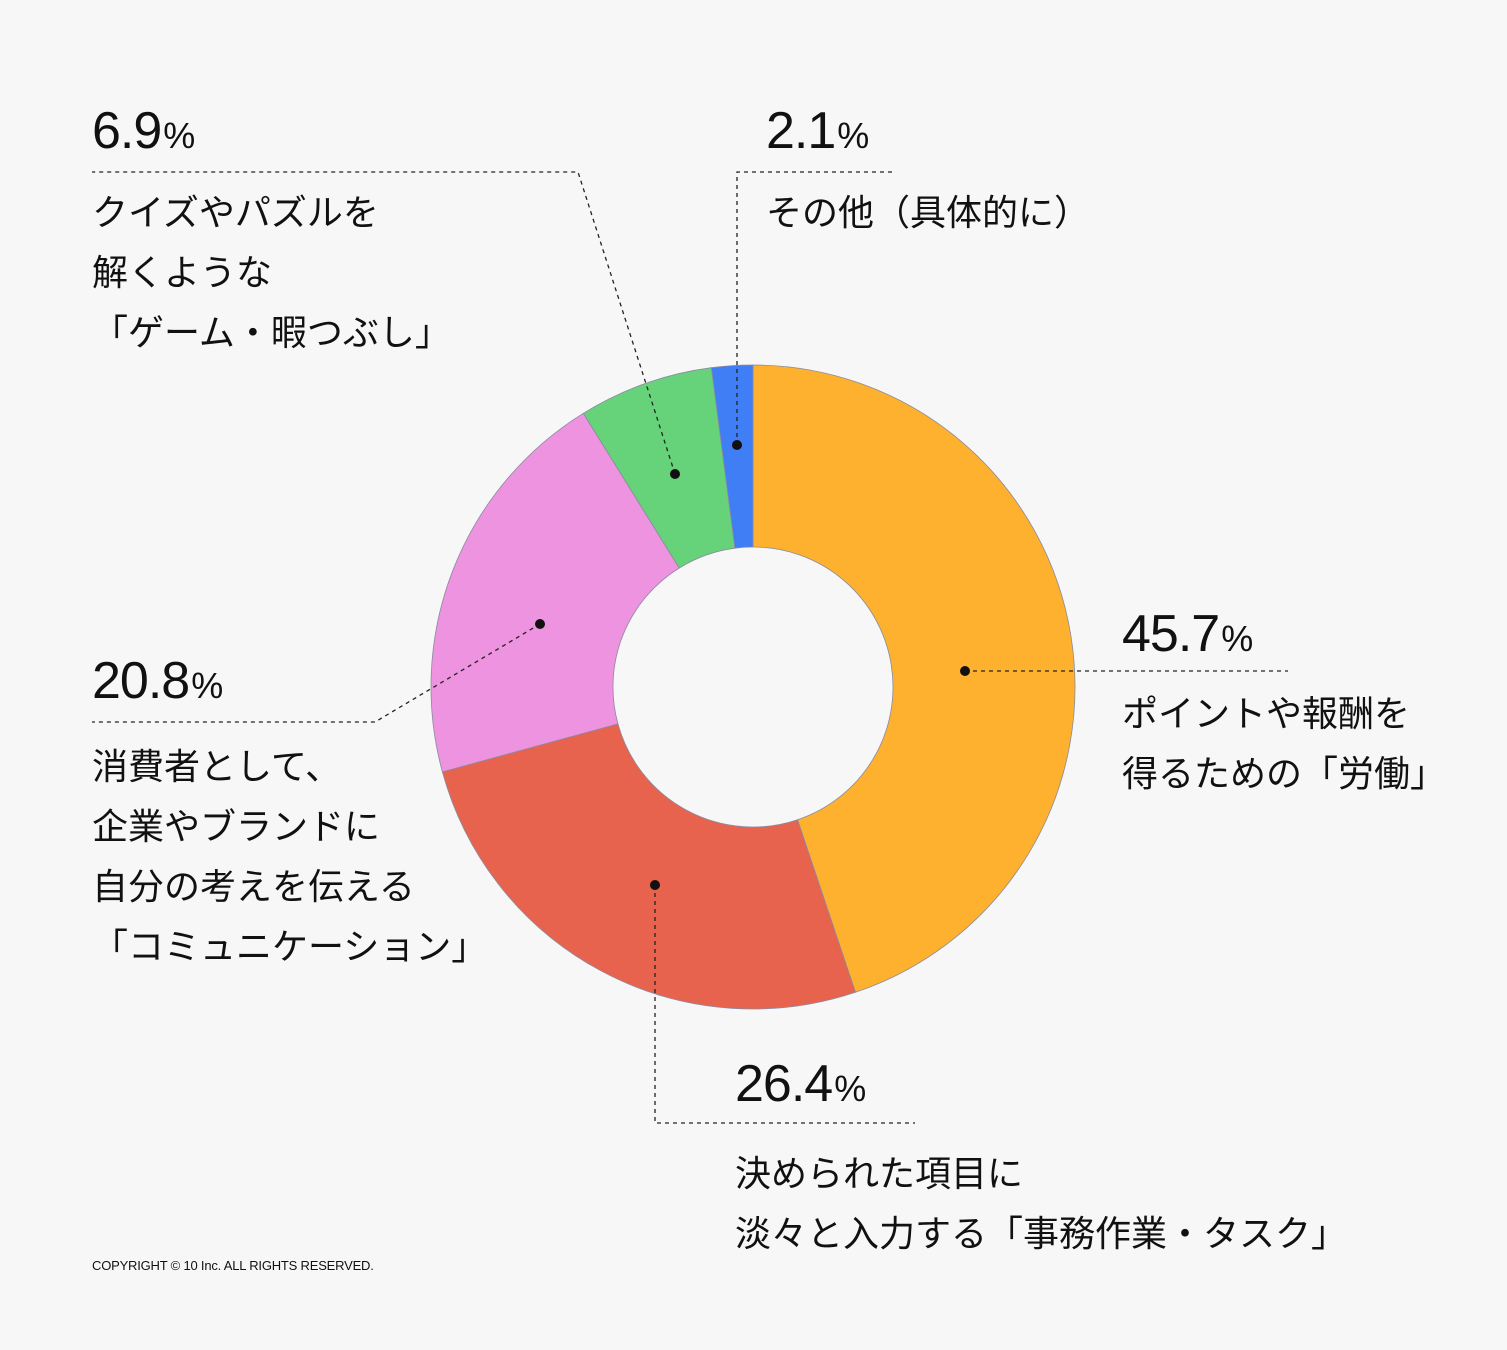 This screenshot has height=1350, width=1507. Describe the element at coordinates (143, 131) in the screenshot. I see `data-label-value-3: 6.9%` at that location.